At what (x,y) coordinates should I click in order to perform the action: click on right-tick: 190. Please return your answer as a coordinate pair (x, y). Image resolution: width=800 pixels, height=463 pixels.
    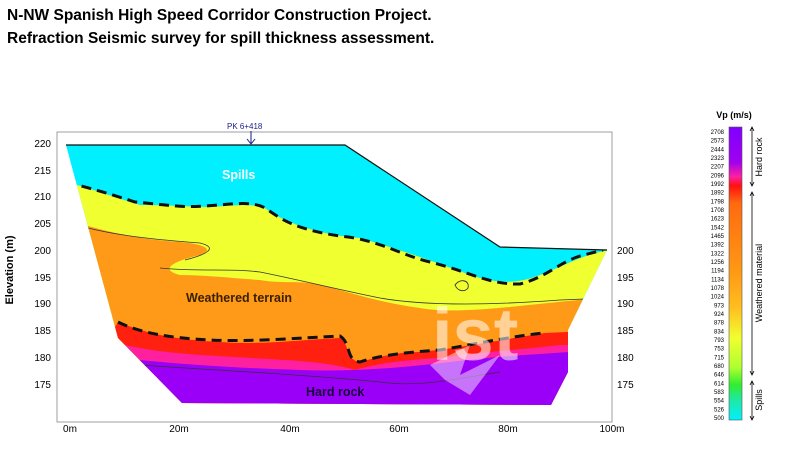
    Looking at the image, I should click on (625, 304).